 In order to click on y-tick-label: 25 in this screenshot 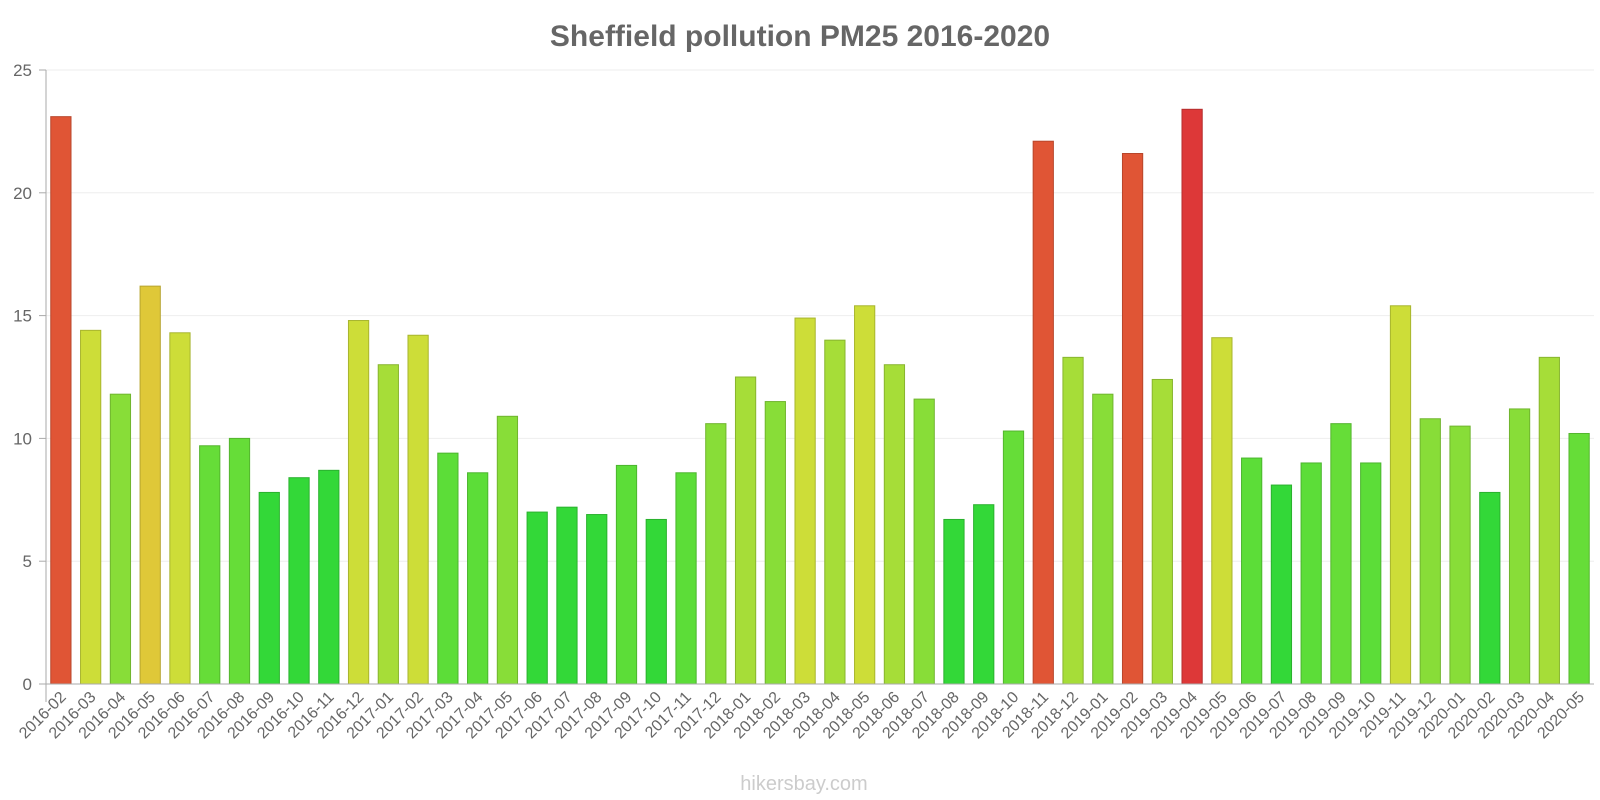, I will do `click(22, 70)`.